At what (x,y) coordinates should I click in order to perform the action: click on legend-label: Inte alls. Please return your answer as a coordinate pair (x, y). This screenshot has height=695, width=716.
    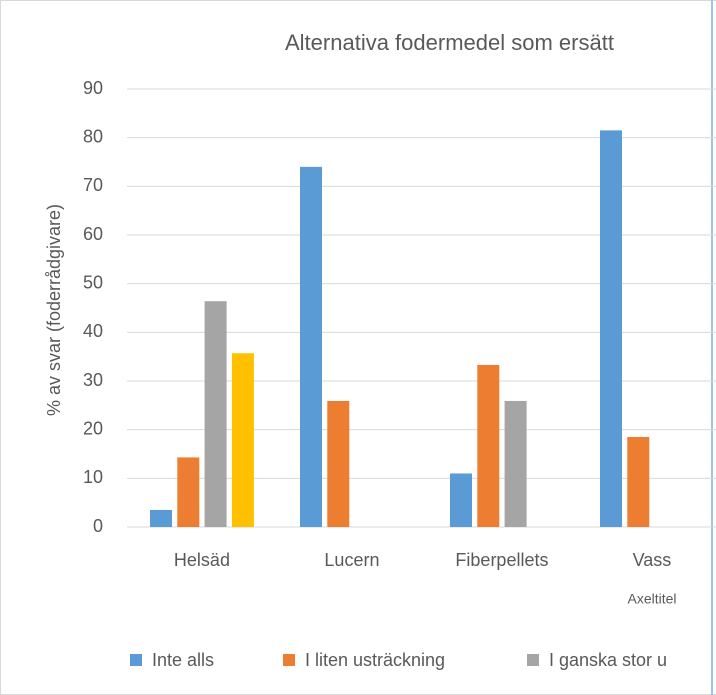
    Looking at the image, I should click on (183, 660).